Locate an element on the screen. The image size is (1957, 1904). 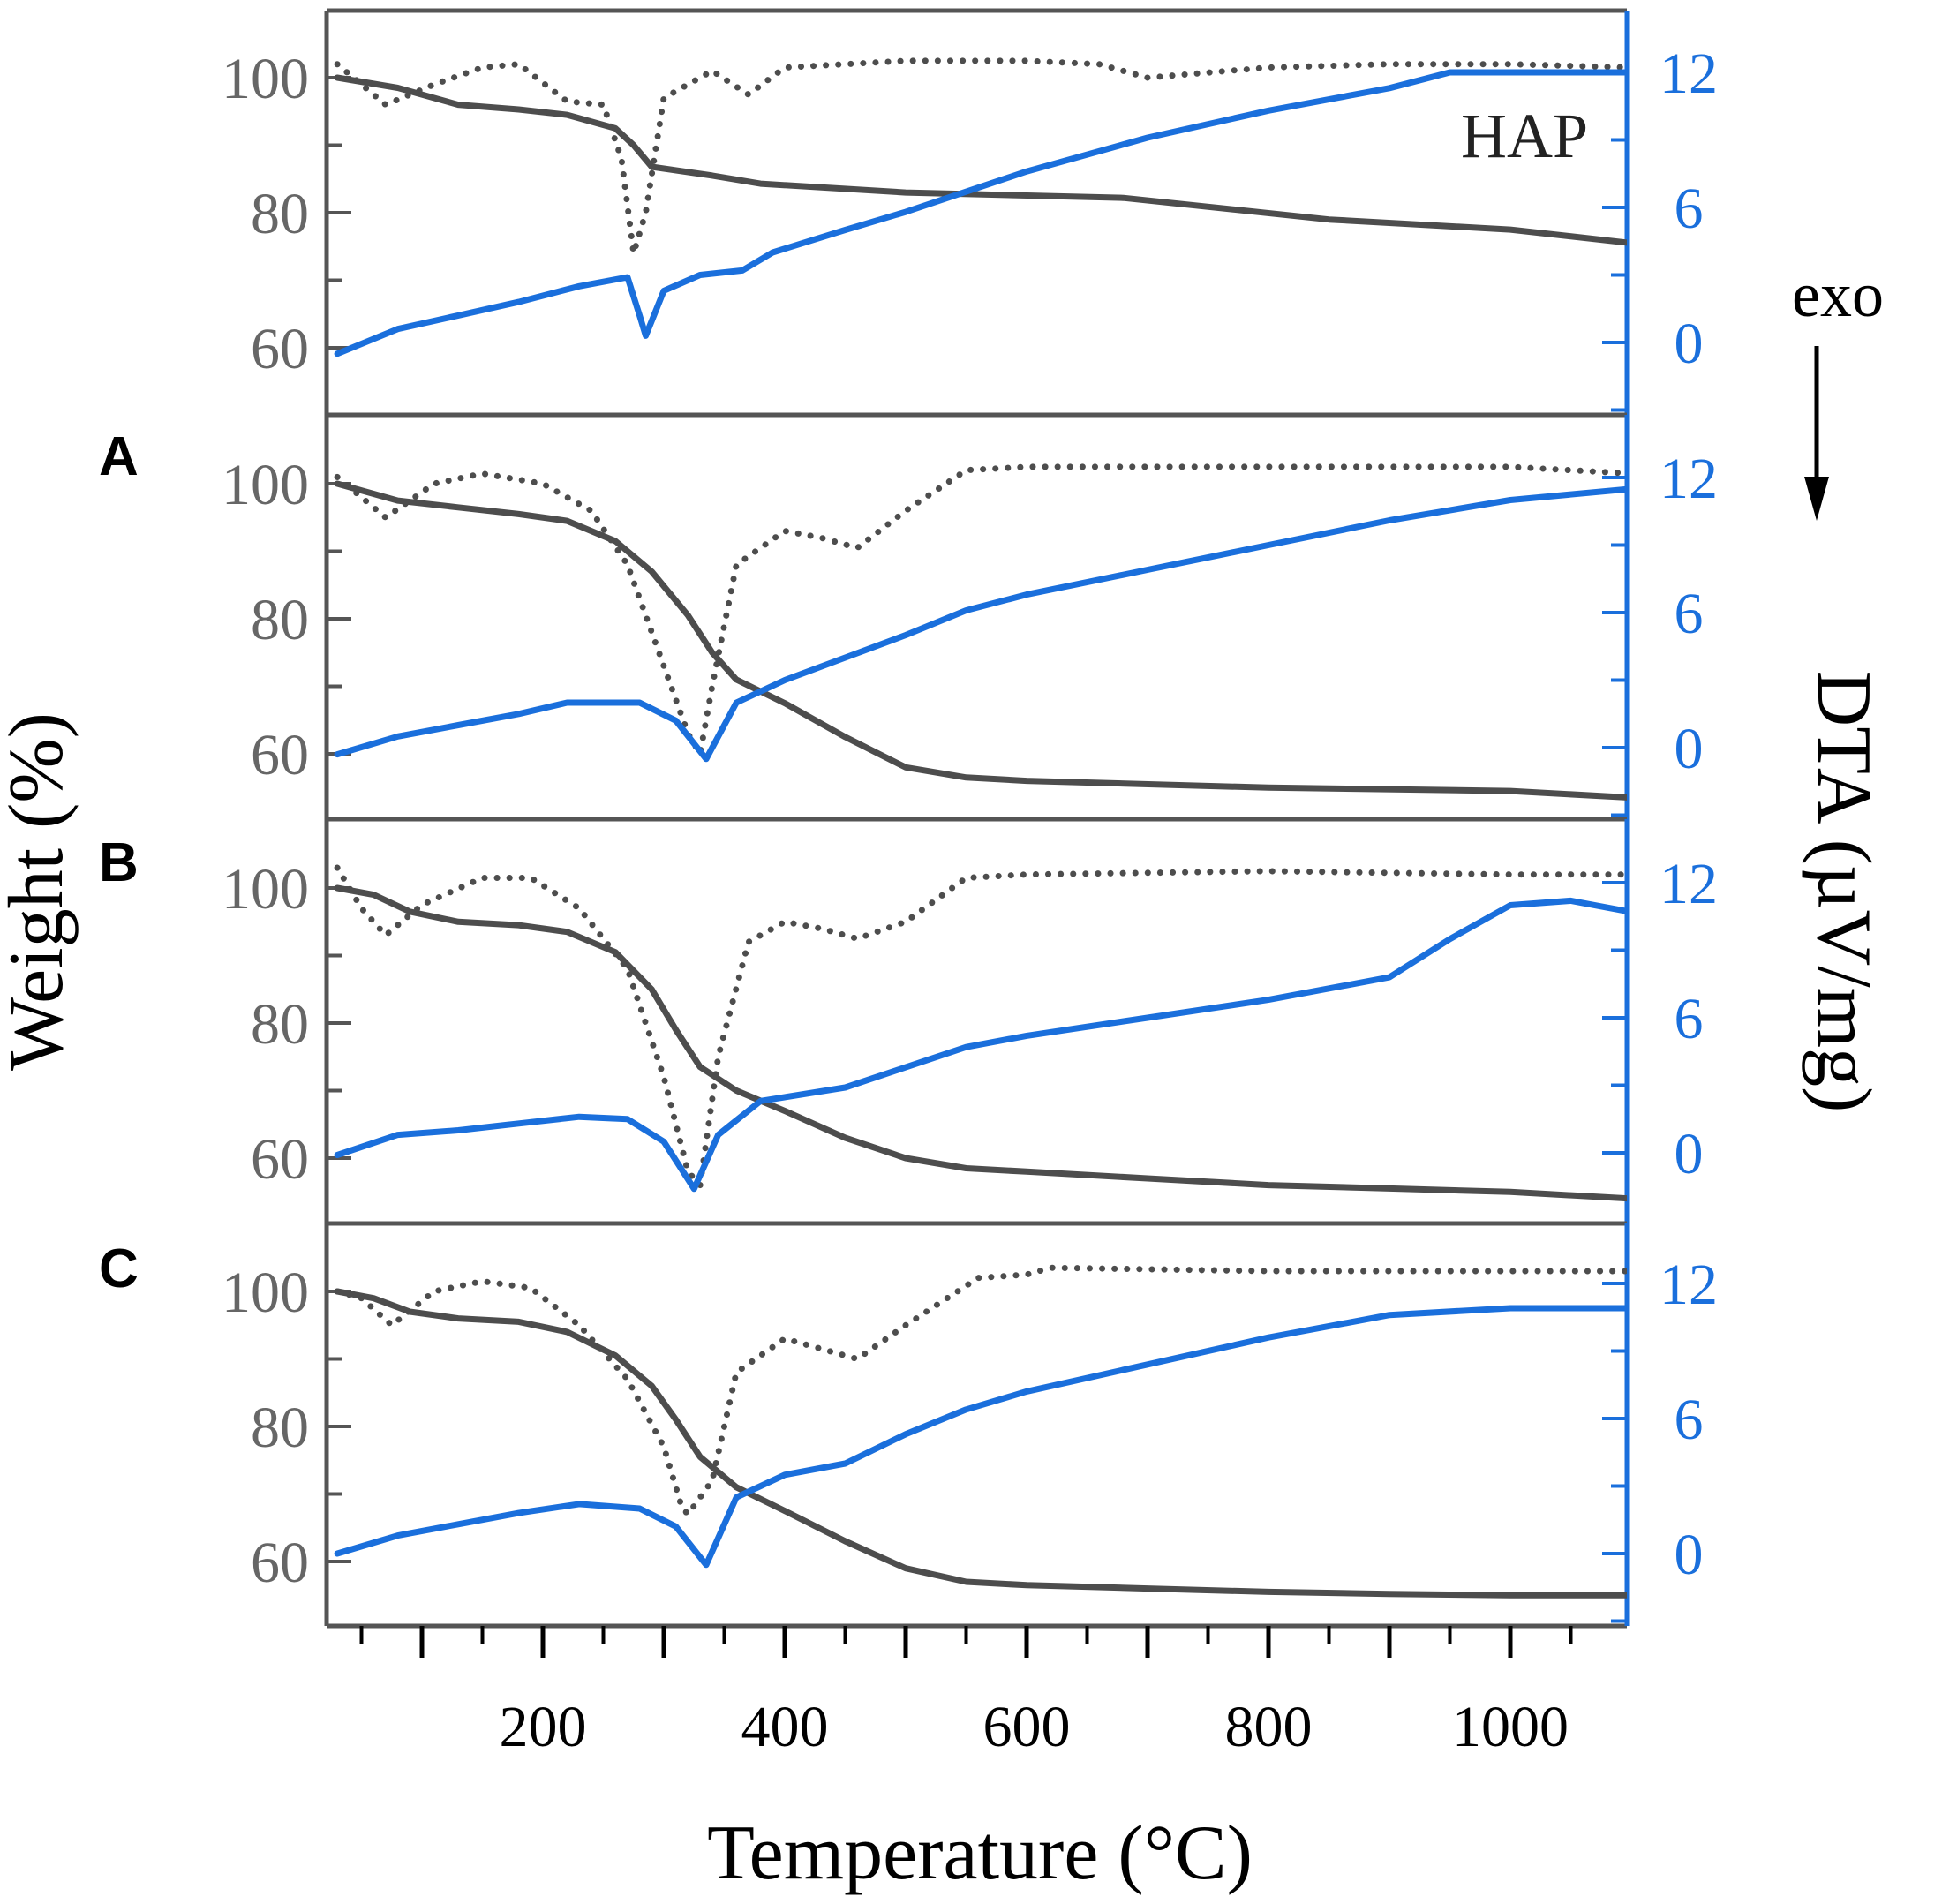
x-tick-label: 400 is located at coordinates (785, 1727).